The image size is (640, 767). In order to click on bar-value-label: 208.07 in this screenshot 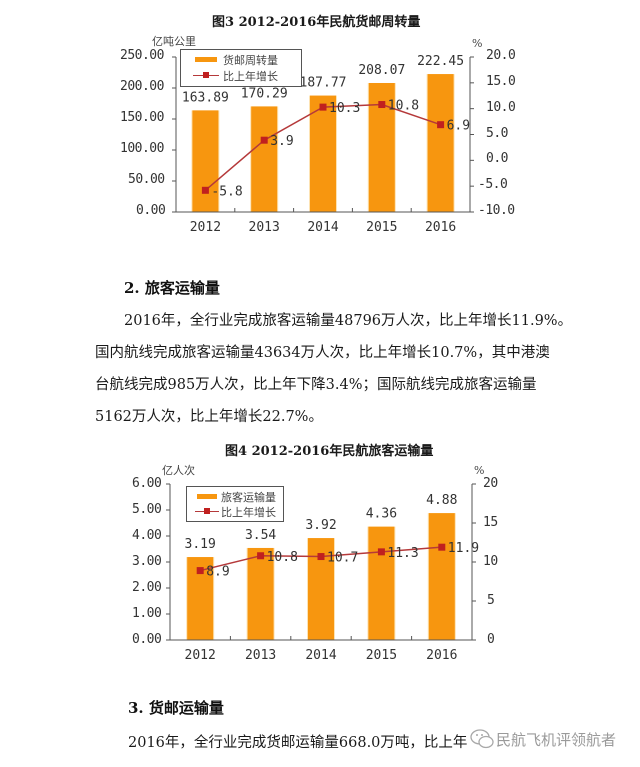, I will do `click(381, 70)`.